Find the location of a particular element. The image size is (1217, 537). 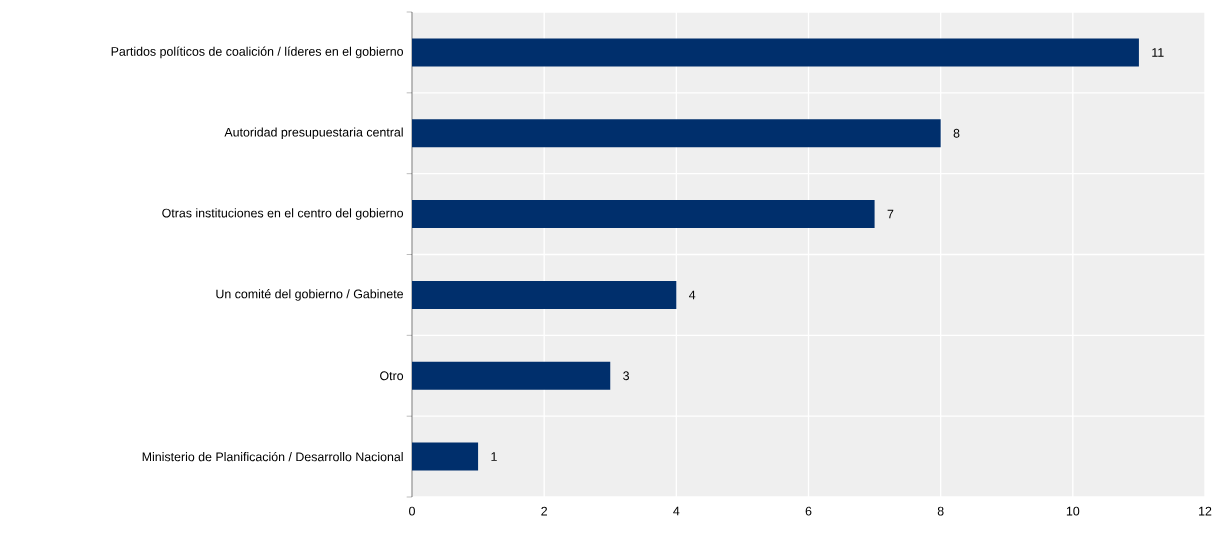

x-tick-label: 12 is located at coordinates (1205, 511).